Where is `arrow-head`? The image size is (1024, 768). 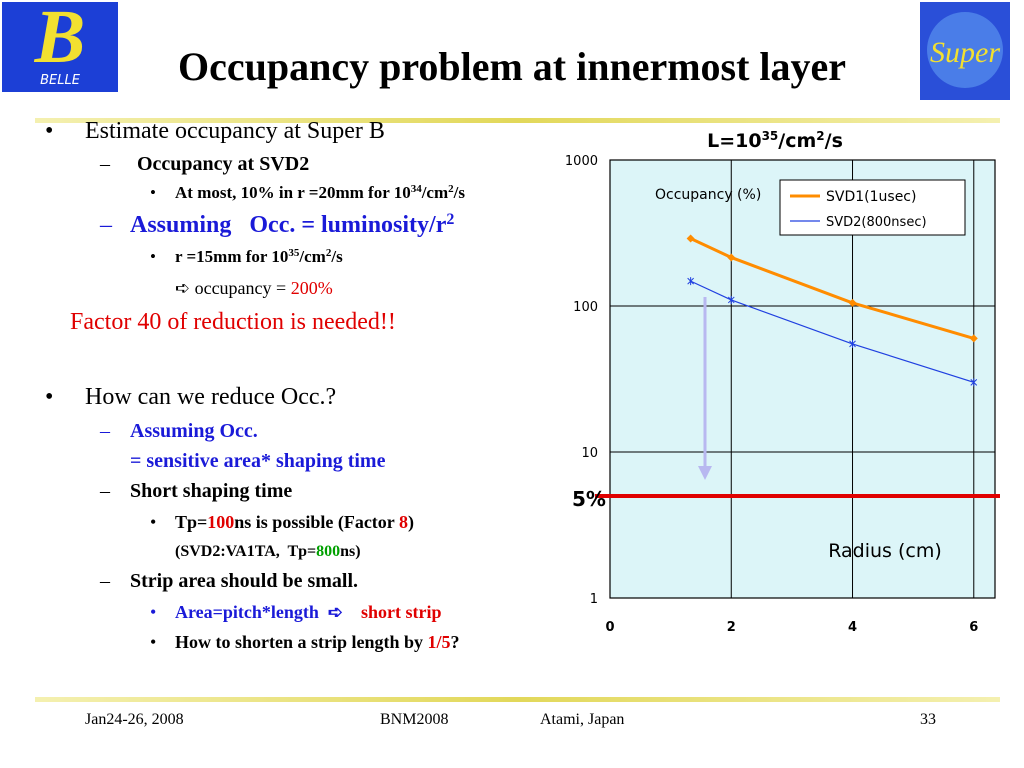
arrow-head is located at coordinates (705, 473).